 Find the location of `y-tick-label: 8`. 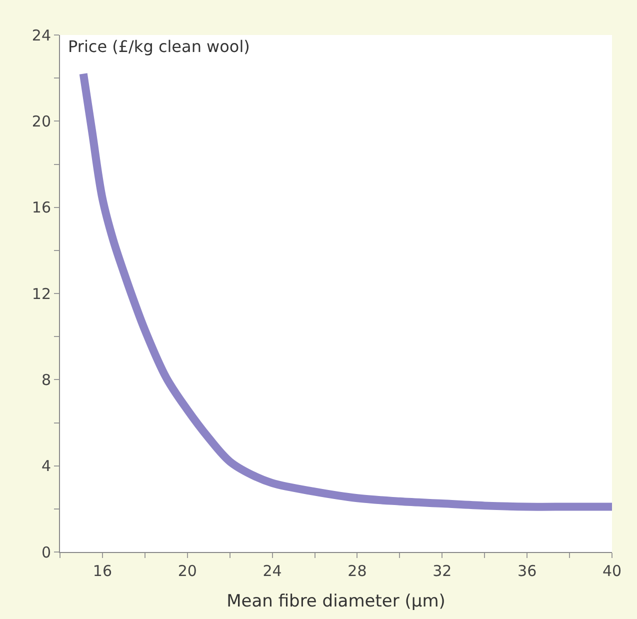

y-tick-label: 8 is located at coordinates (46, 379).